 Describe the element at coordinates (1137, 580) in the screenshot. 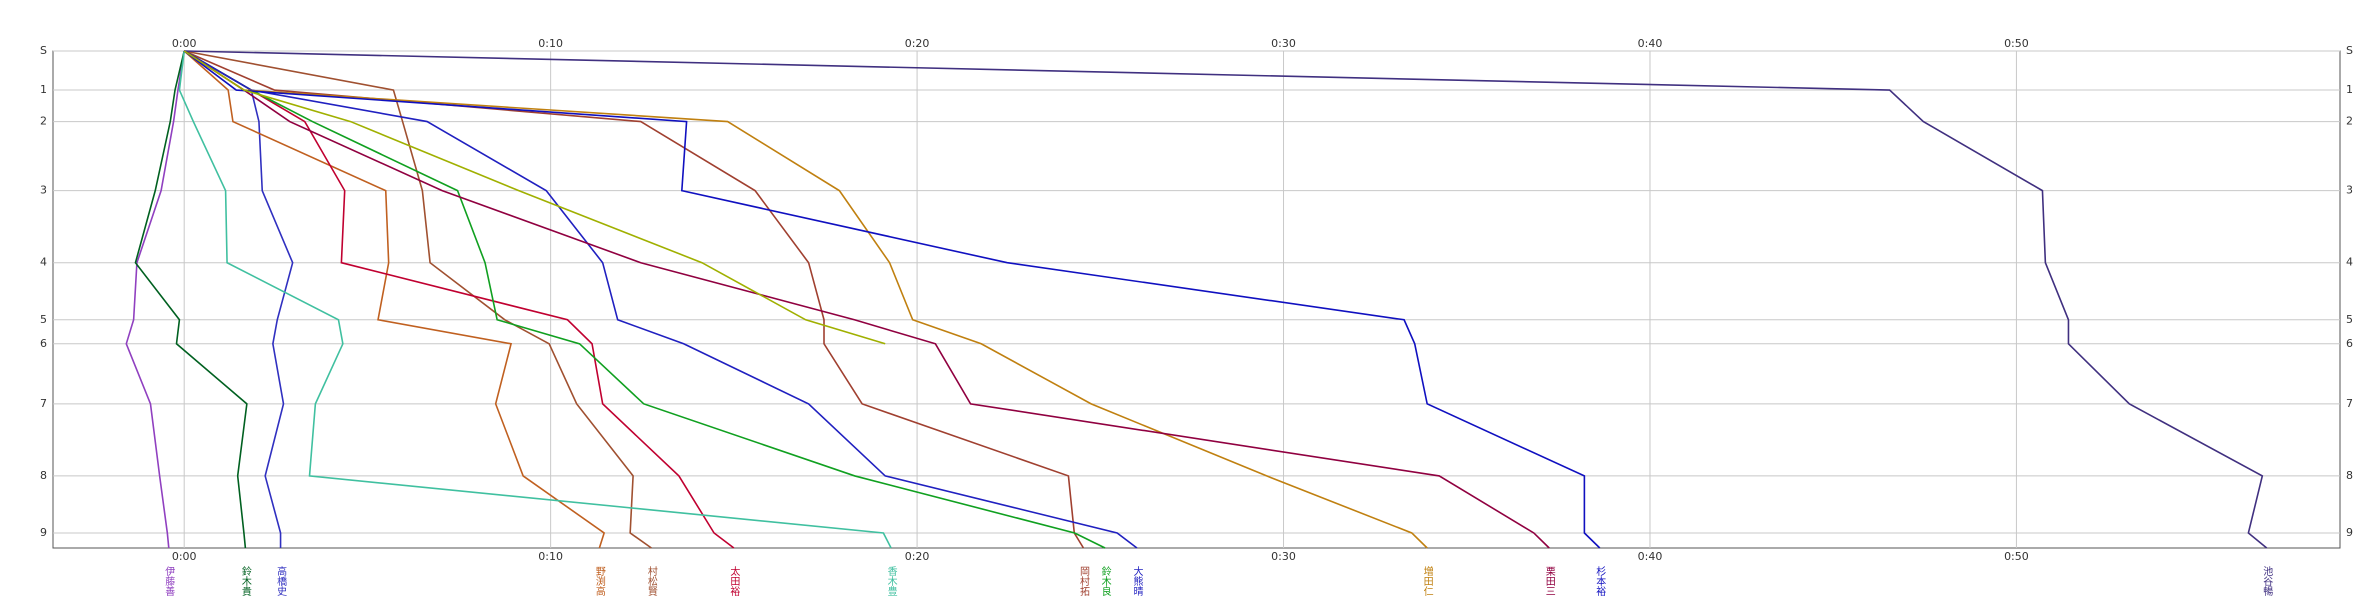

I see `series-name: 大熊晴` at that location.